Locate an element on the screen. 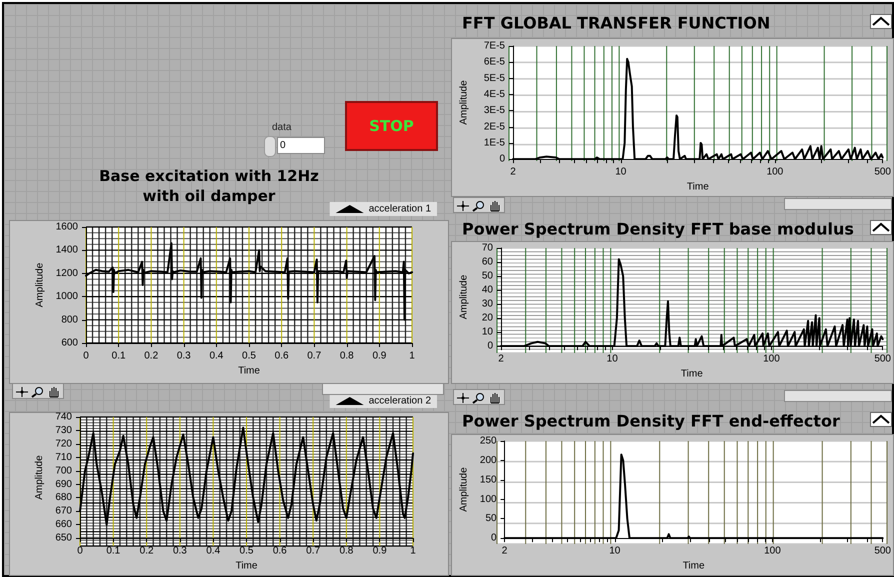 The height and width of the screenshot is (577, 894). y-tick-label: 40 is located at coordinates (488, 290).